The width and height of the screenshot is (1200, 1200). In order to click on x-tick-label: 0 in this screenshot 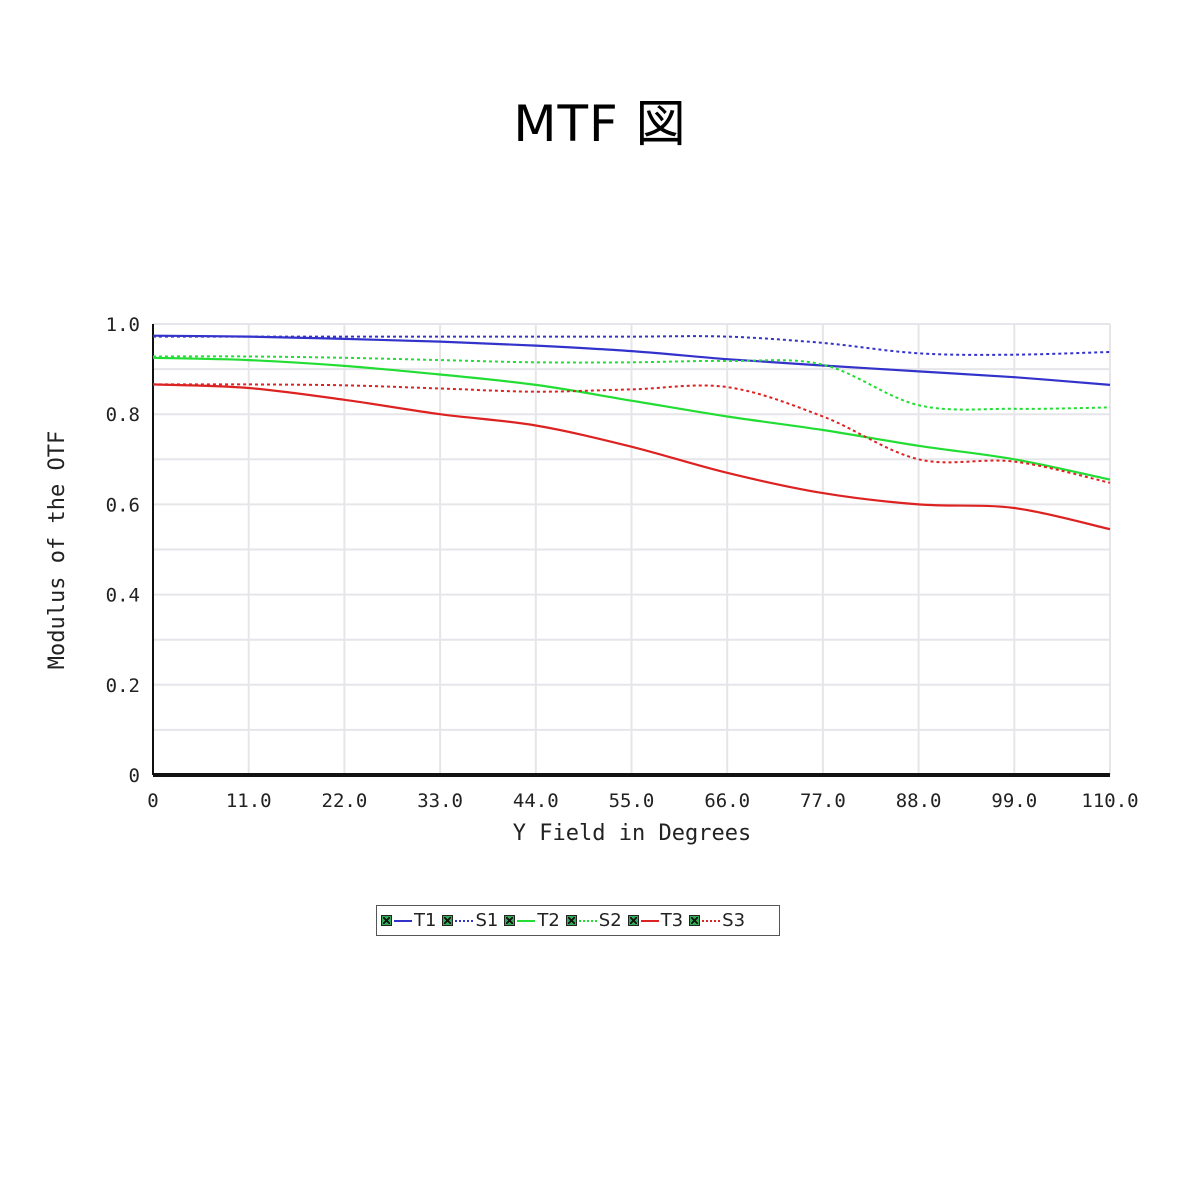, I will do `click(152, 801)`.